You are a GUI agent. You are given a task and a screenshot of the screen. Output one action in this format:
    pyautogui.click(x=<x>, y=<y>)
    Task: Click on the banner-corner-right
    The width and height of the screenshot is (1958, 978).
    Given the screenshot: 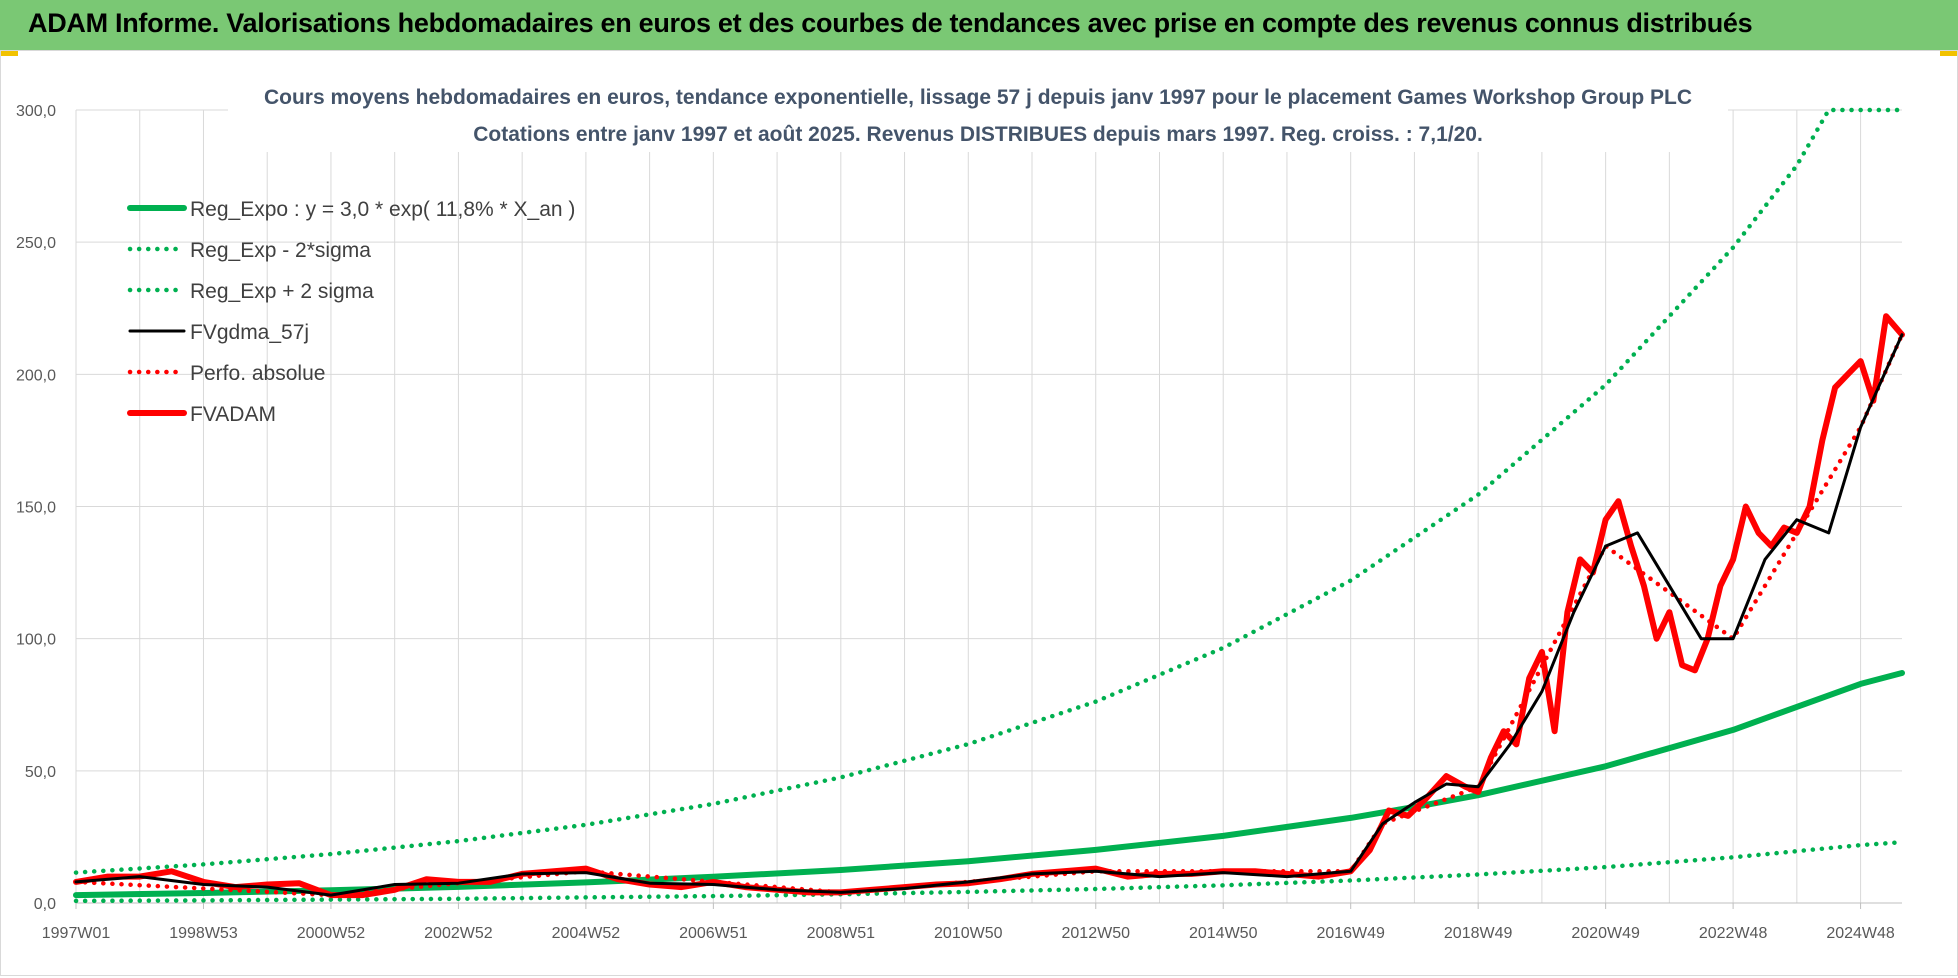 What is the action you would take?
    pyautogui.click(x=1949, y=53)
    